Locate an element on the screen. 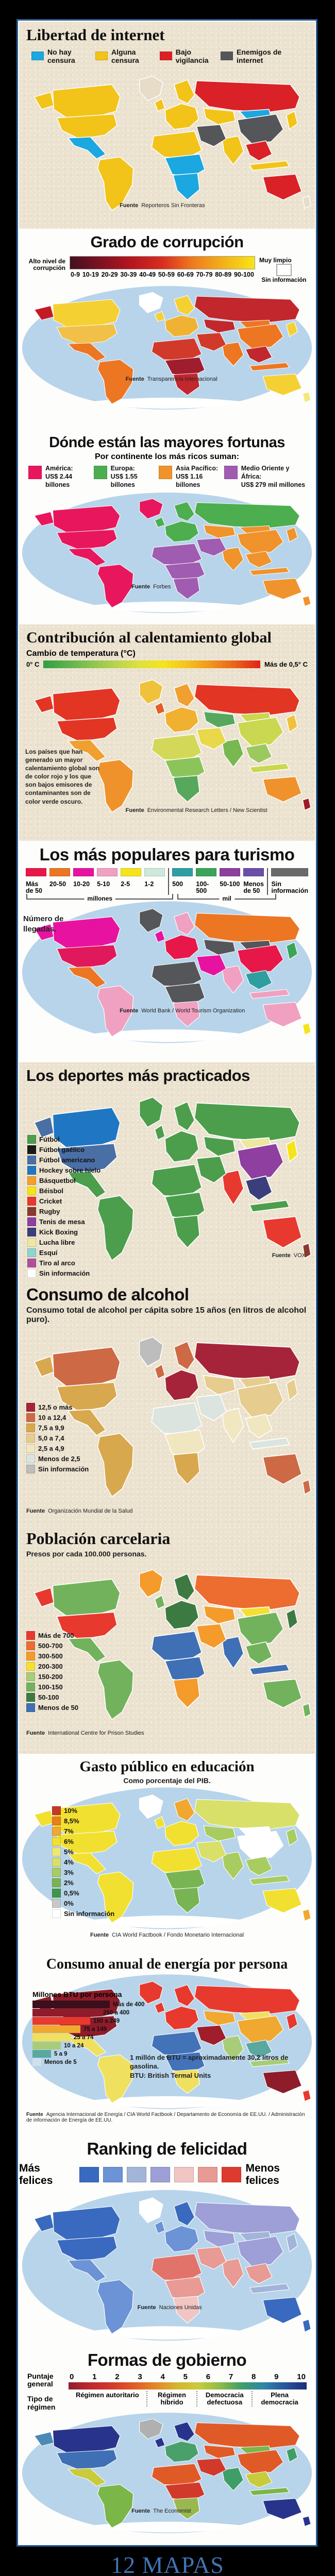 This screenshot has height=2576, width=335. scale-tick: 5 is located at coordinates (185, 2376).